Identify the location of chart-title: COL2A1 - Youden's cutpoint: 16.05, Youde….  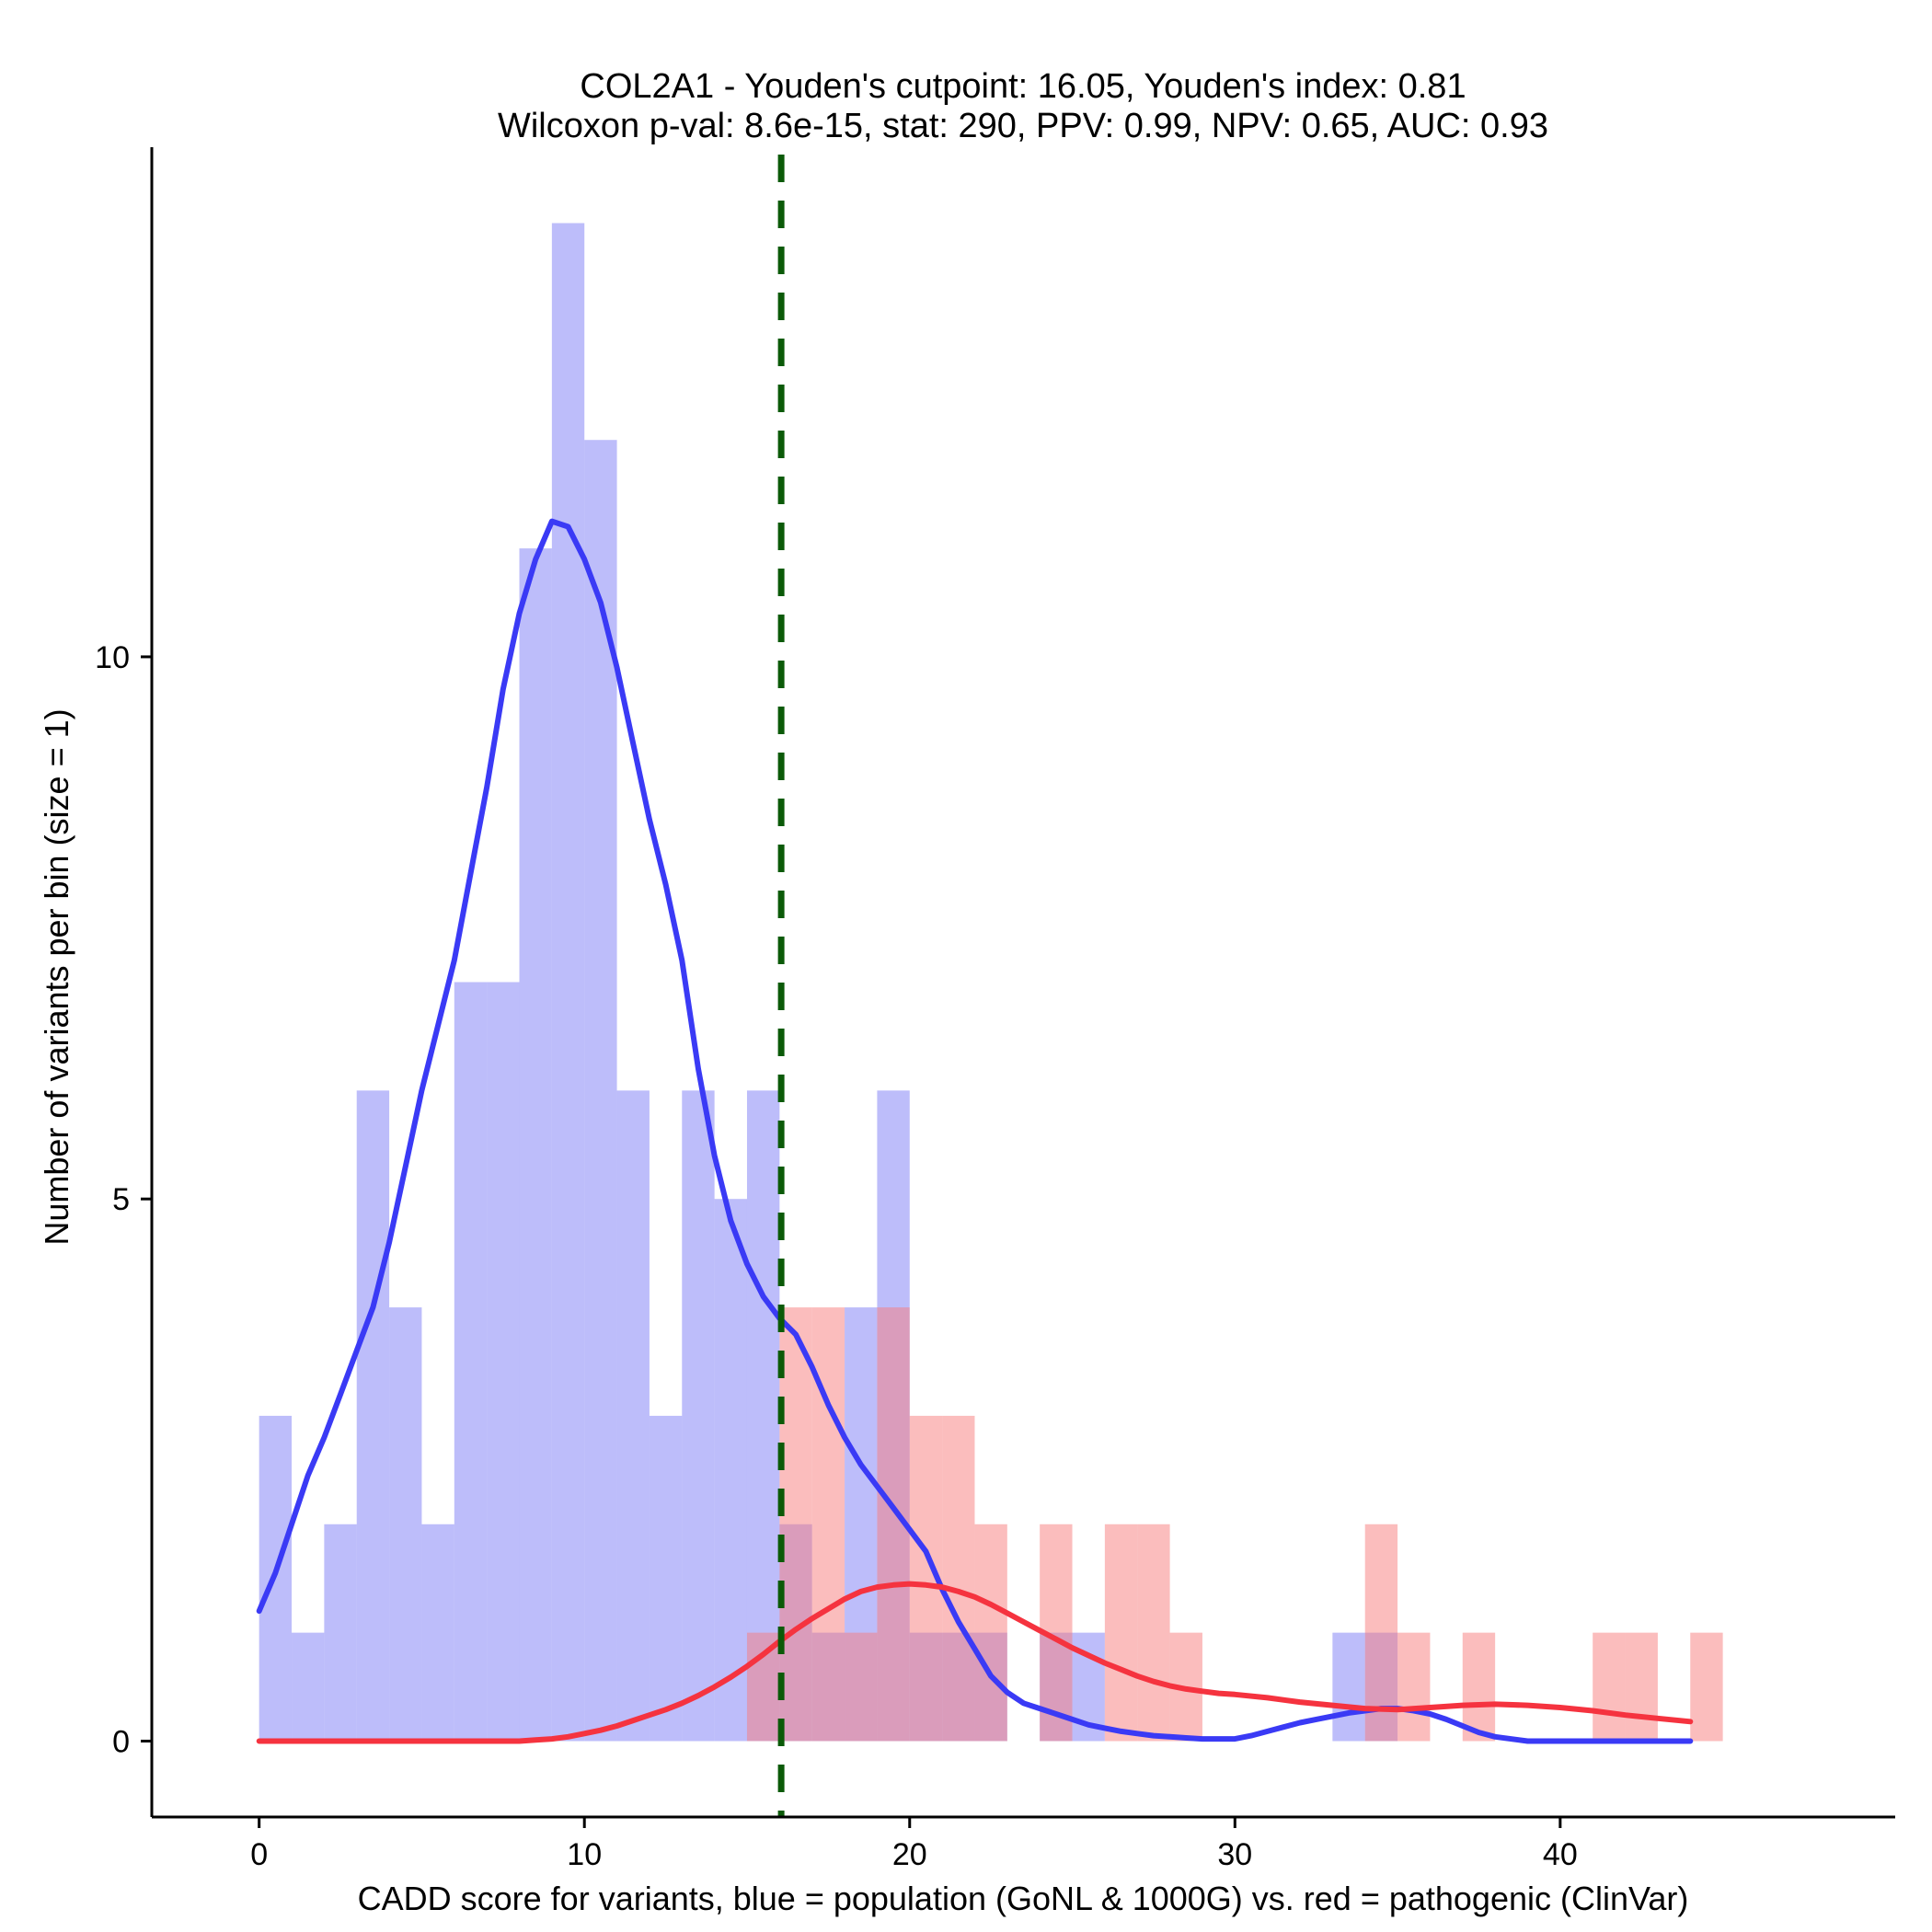
(1023, 106).